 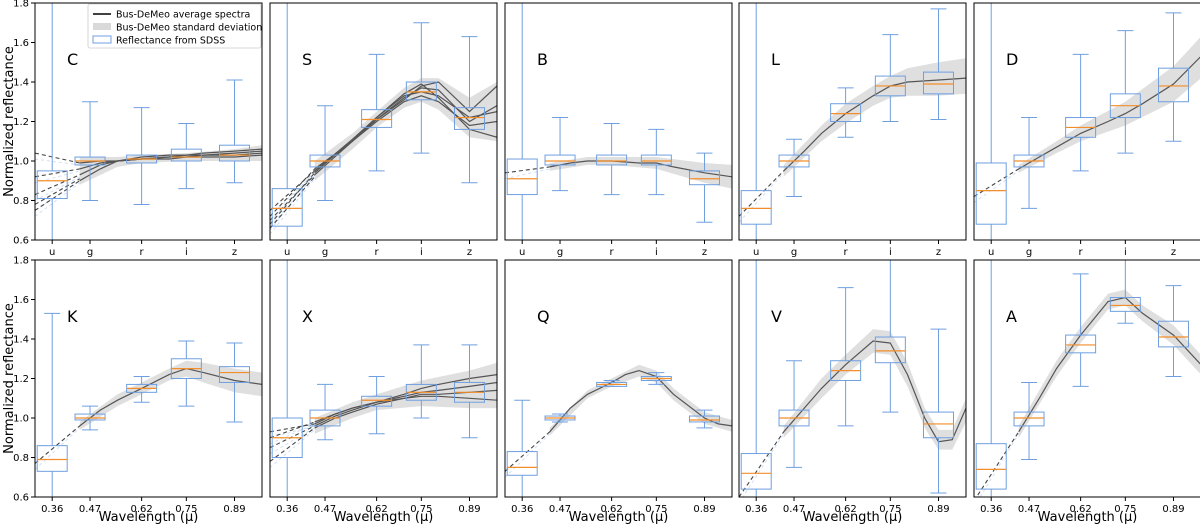 What do you see at coordinates (21, 201) in the screenshot?
I see `y-tick-label: 0.8` at bounding box center [21, 201].